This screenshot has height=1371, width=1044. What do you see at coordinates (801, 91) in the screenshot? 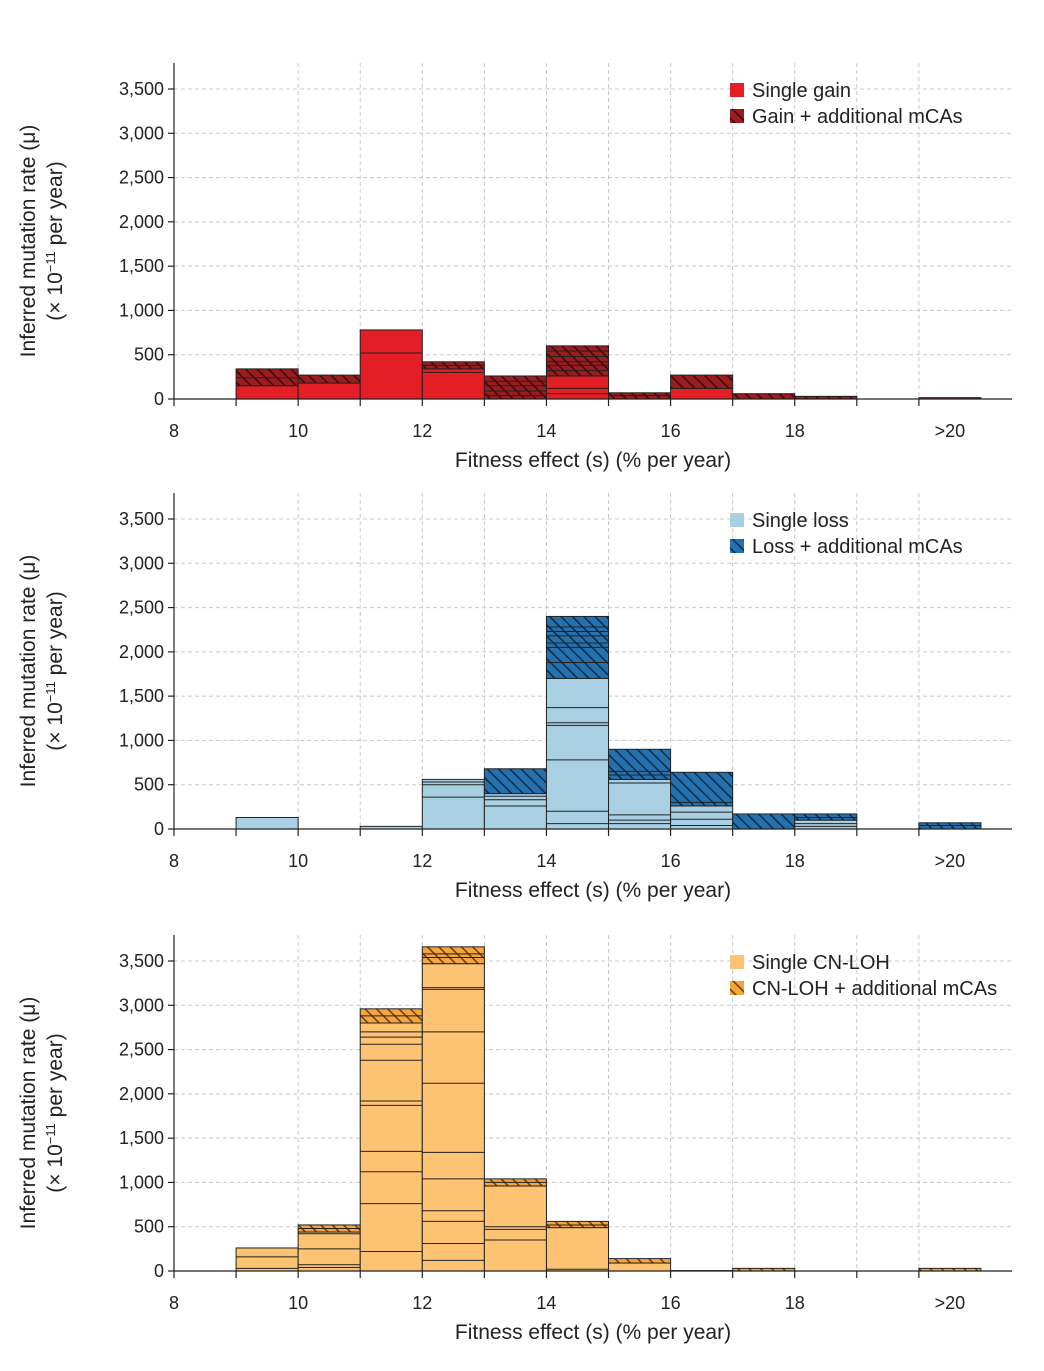
I see `legend-label-single: Single gain` at bounding box center [801, 91].